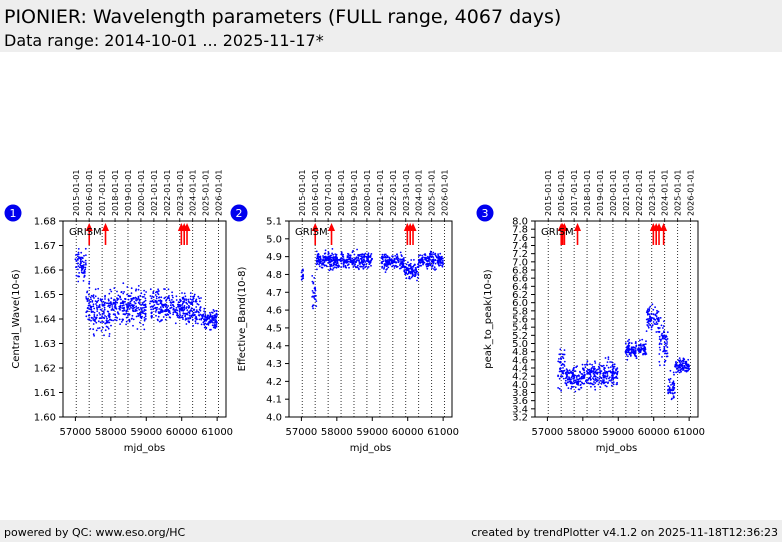 The height and width of the screenshot is (542, 782). I want to click on date-tick-label: 2025-01-01, so click(678, 193).